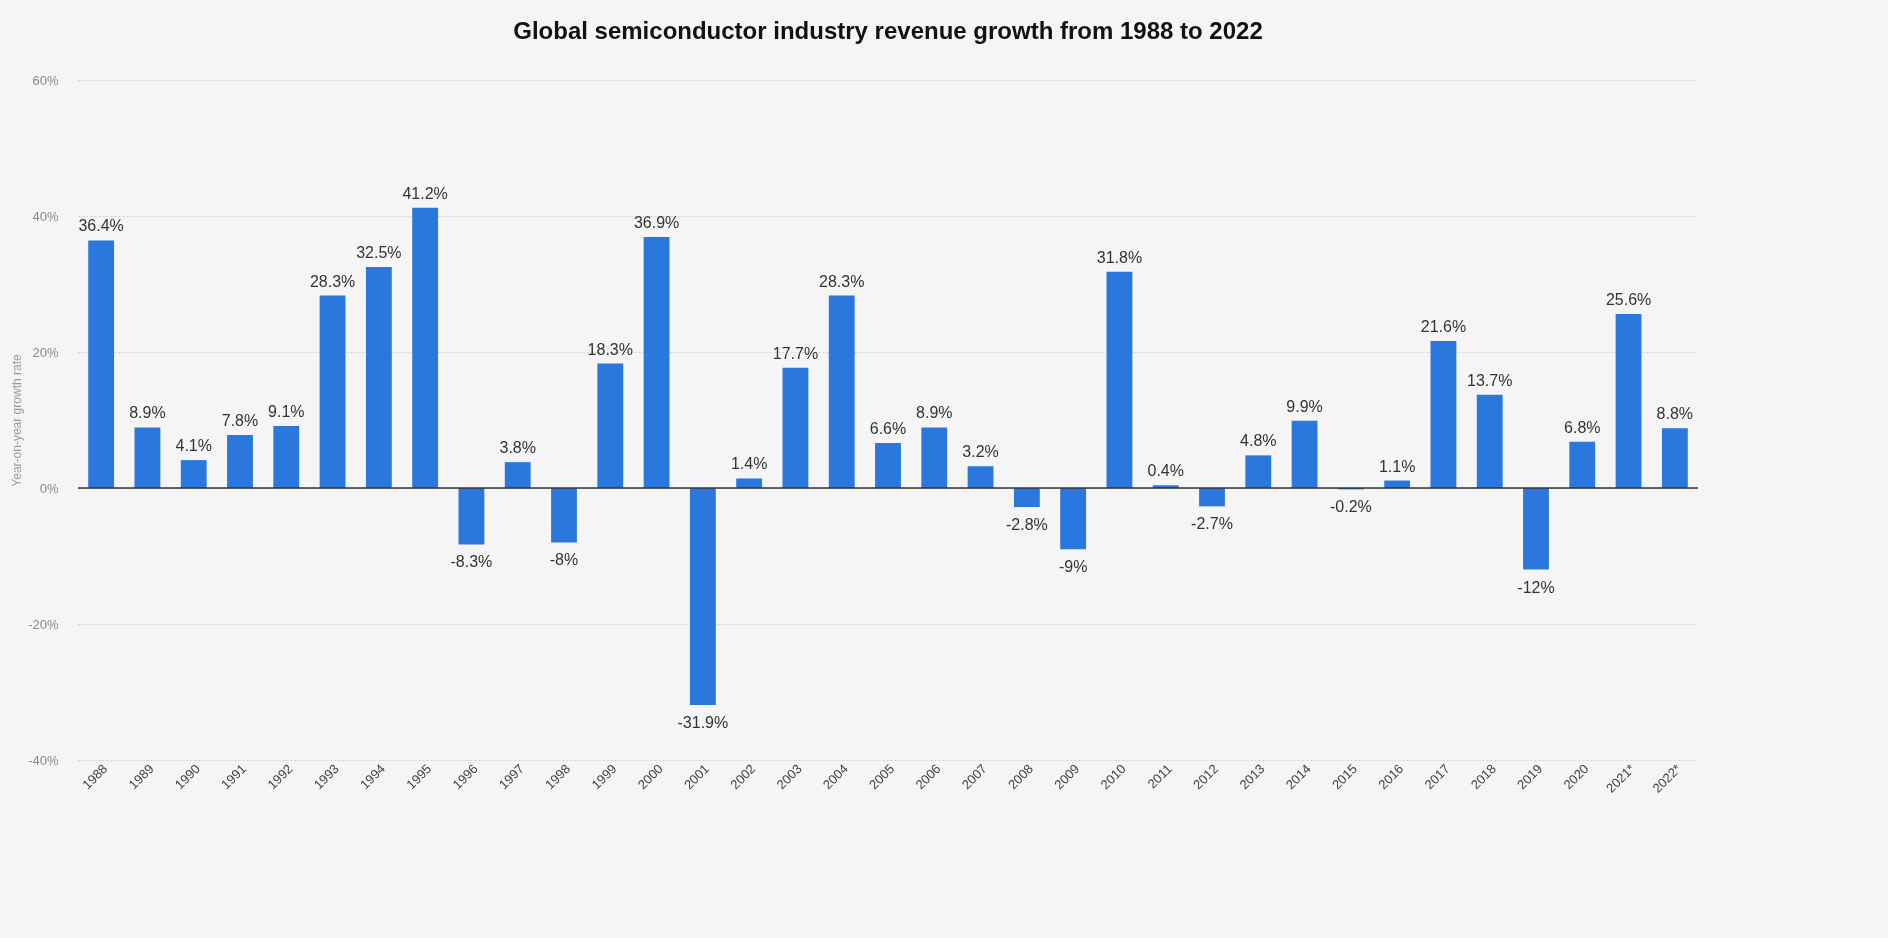  Describe the element at coordinates (1443, 327) in the screenshot. I see `data-label: 21.6%` at that location.